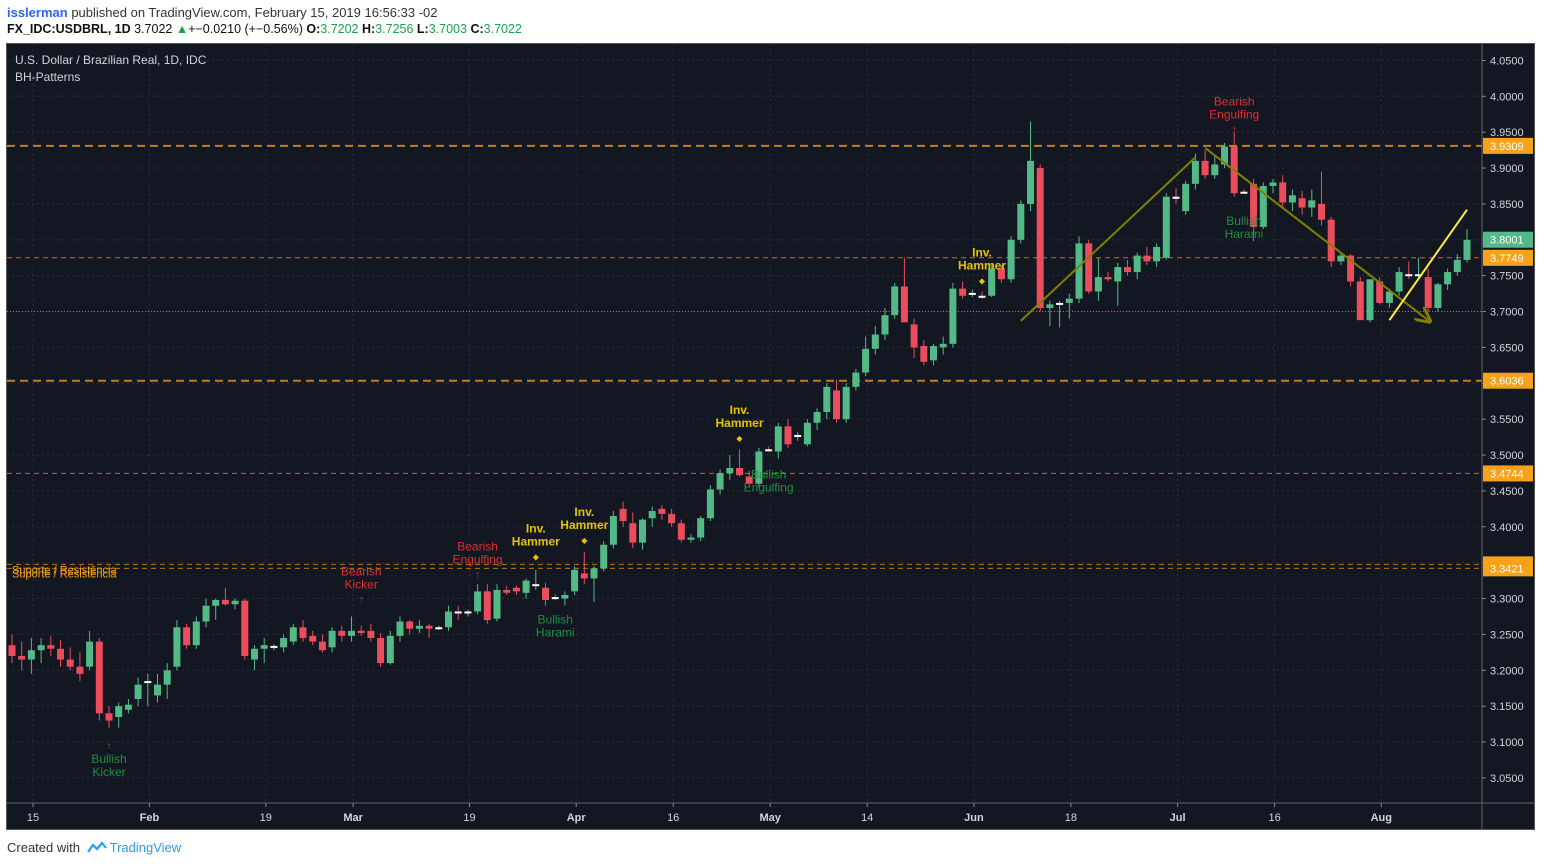  I want to click on price-tick-label: 4.0000, so click(1507, 97).